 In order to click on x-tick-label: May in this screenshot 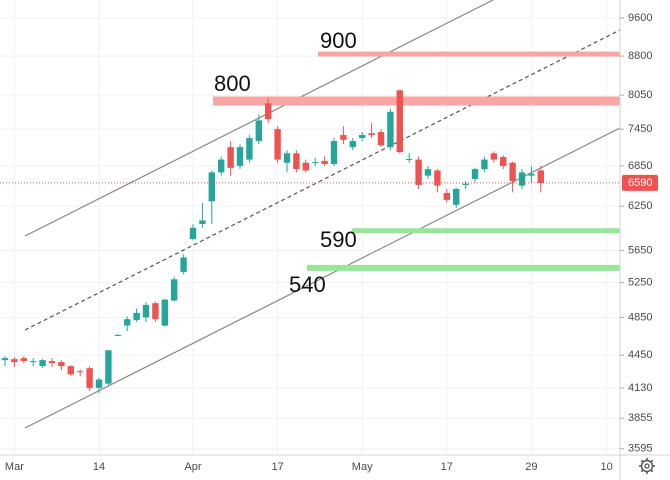, I will do `click(362, 467)`.